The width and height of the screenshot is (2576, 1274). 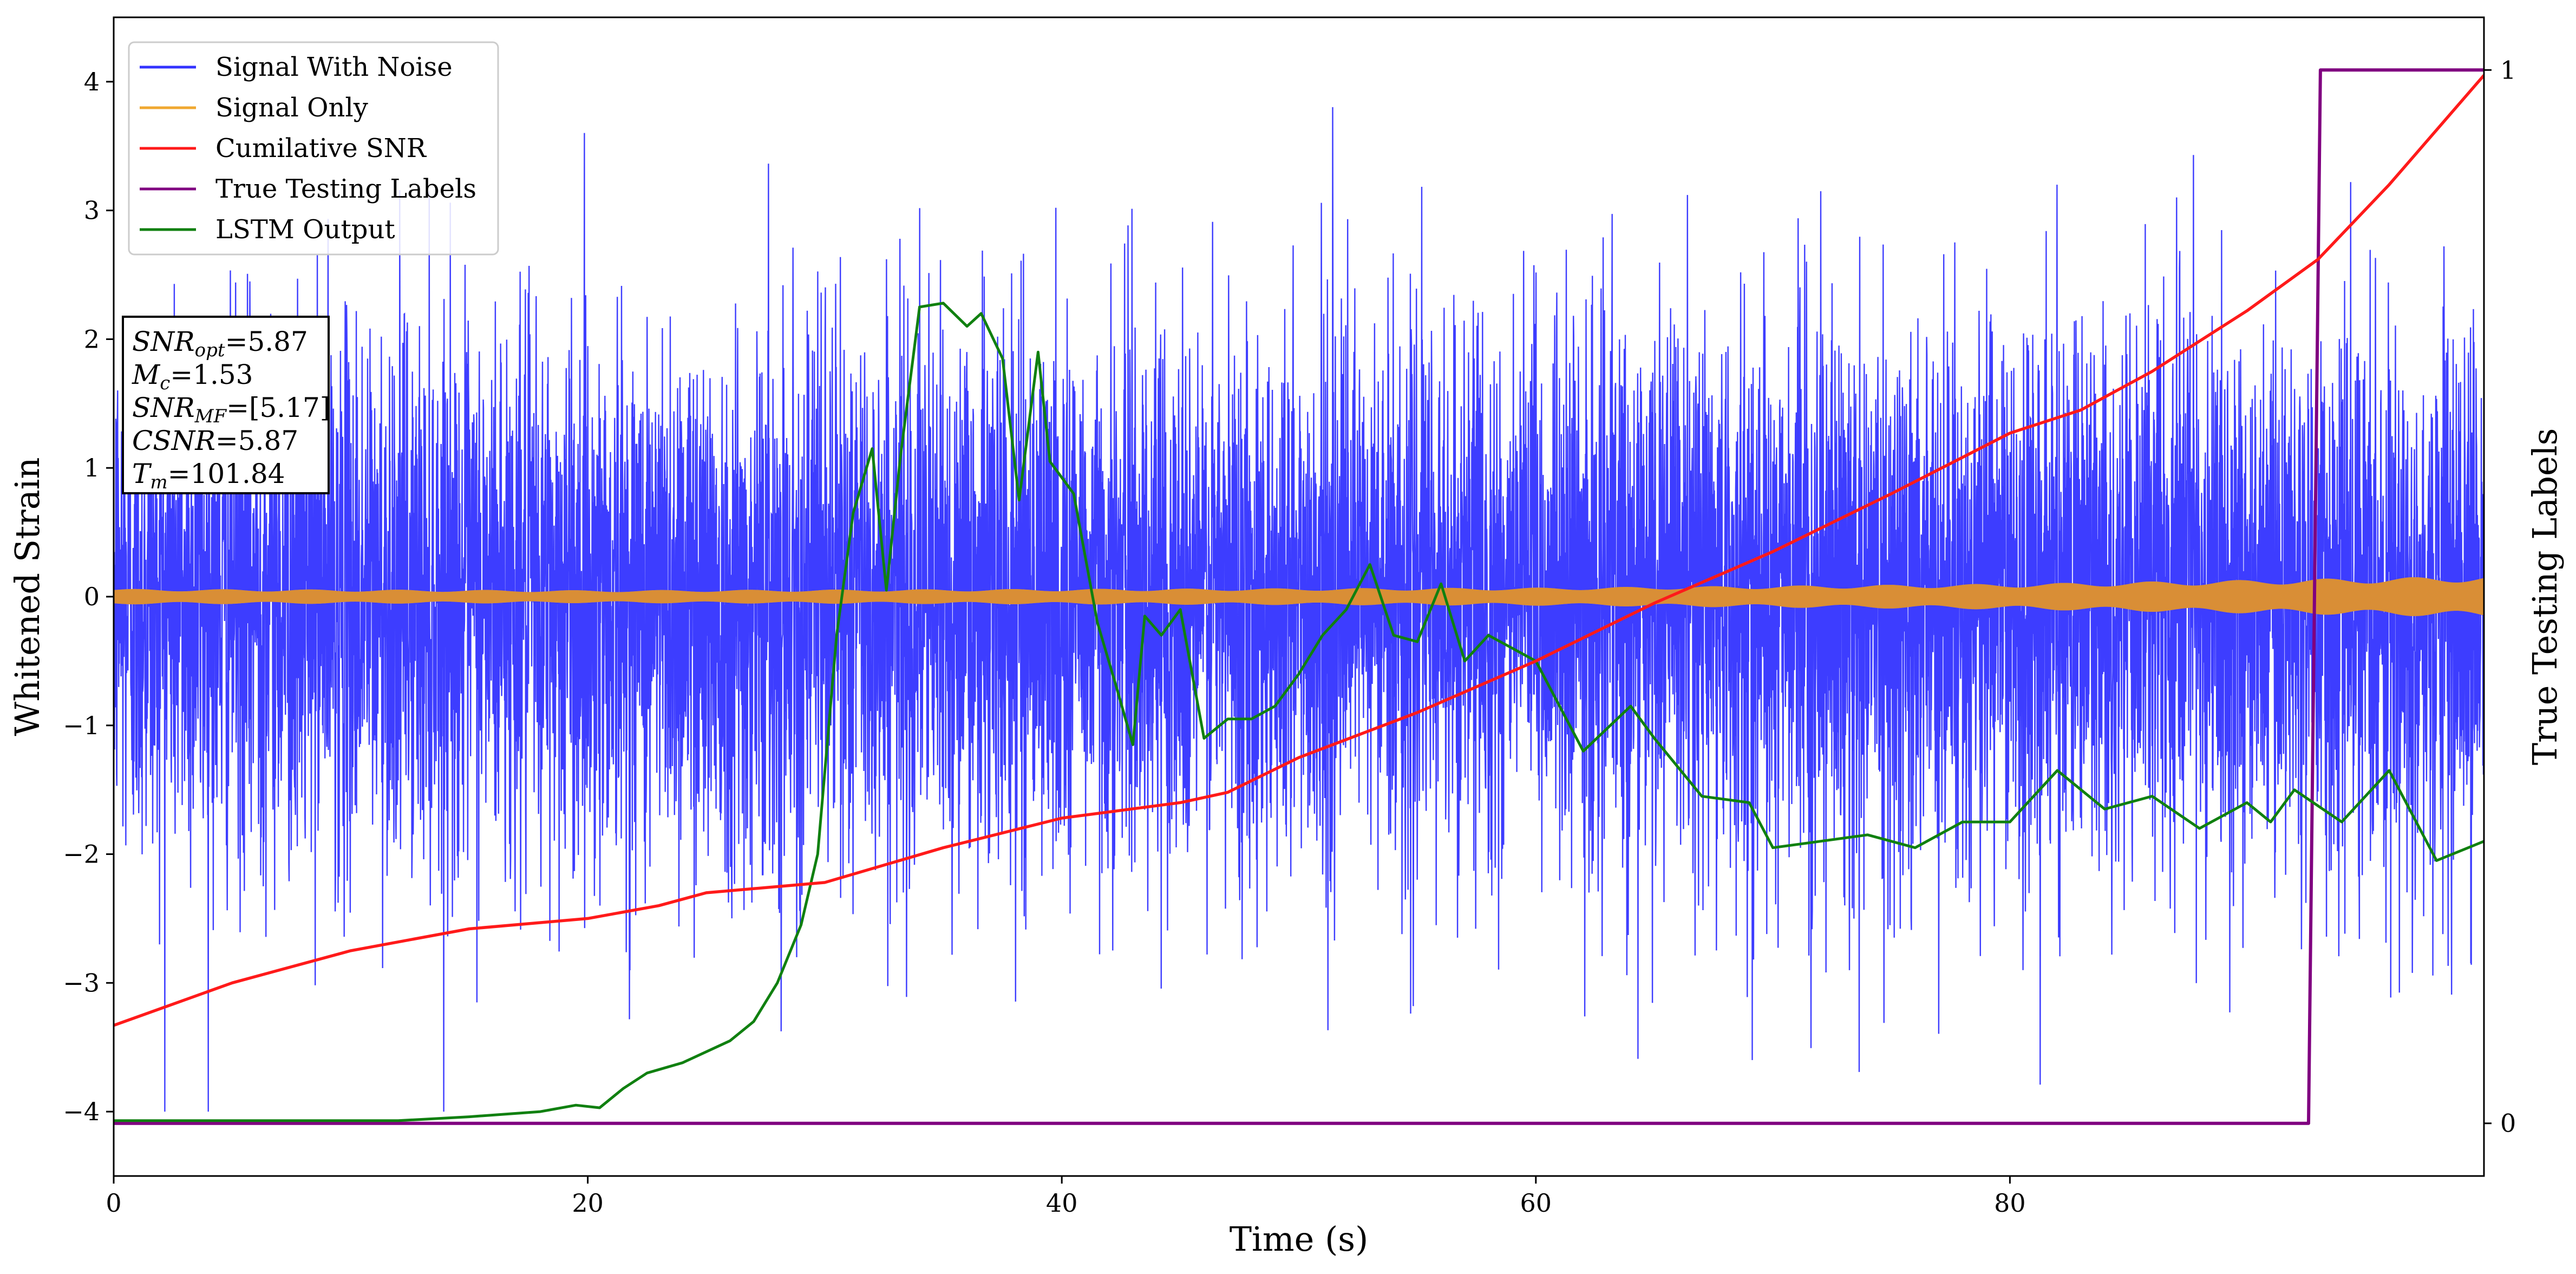 I want to click on legend-label: True Testing Labels, so click(x=345, y=189).